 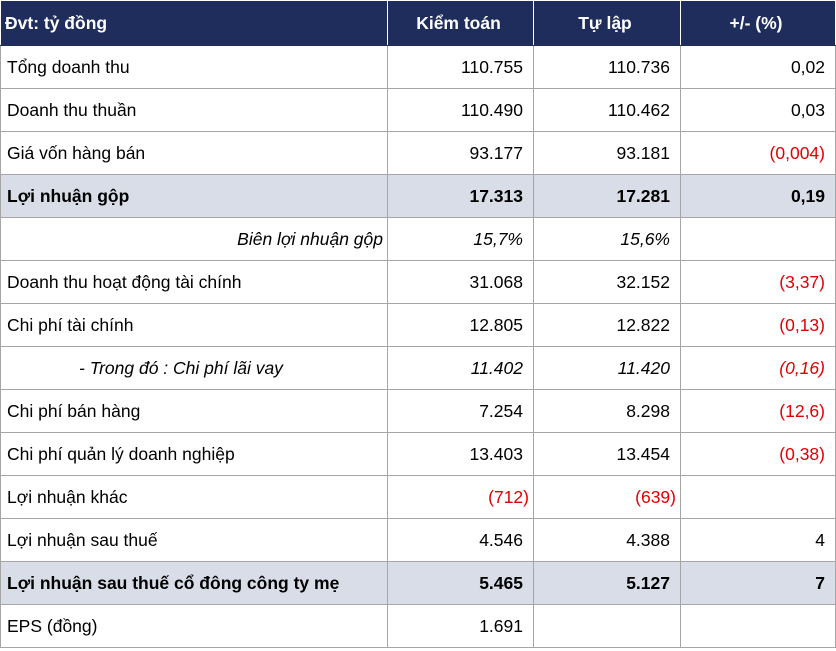 I want to click on value-cell: 5.127, so click(x=607, y=583).